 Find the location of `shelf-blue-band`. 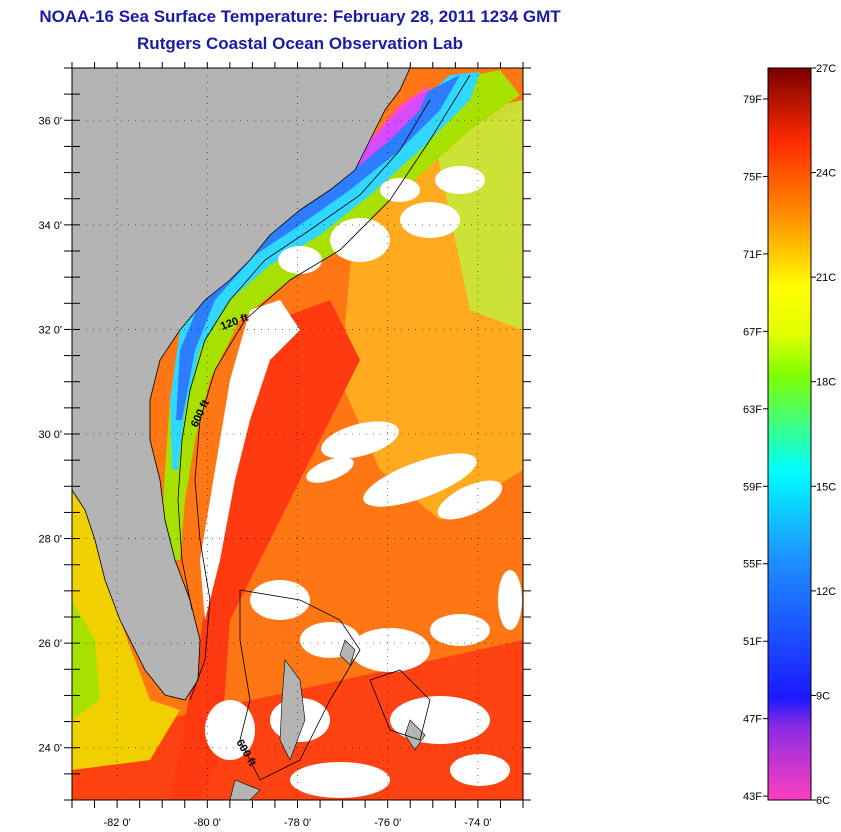

shelf-blue-band is located at coordinates (318, 247).